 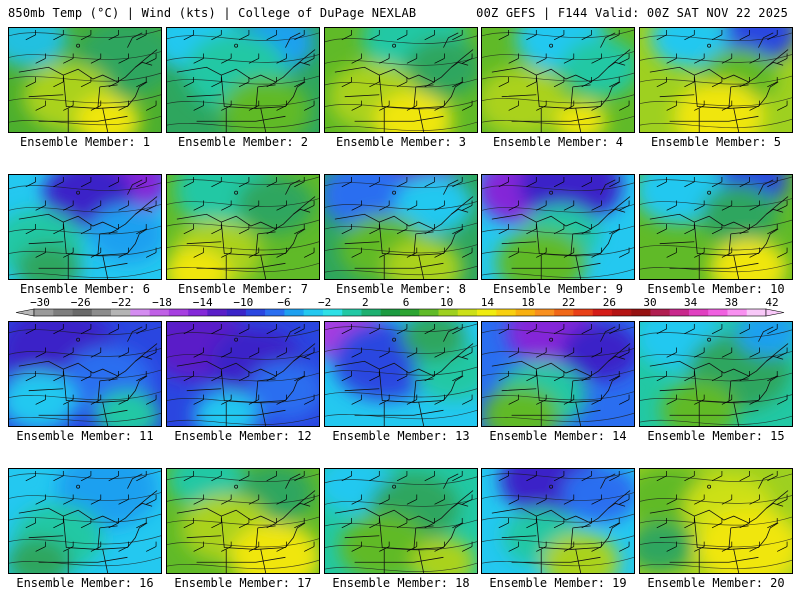 What do you see at coordinates (85, 436) in the screenshot?
I see `ensemble-member-label: Ensemble Member: 11` at bounding box center [85, 436].